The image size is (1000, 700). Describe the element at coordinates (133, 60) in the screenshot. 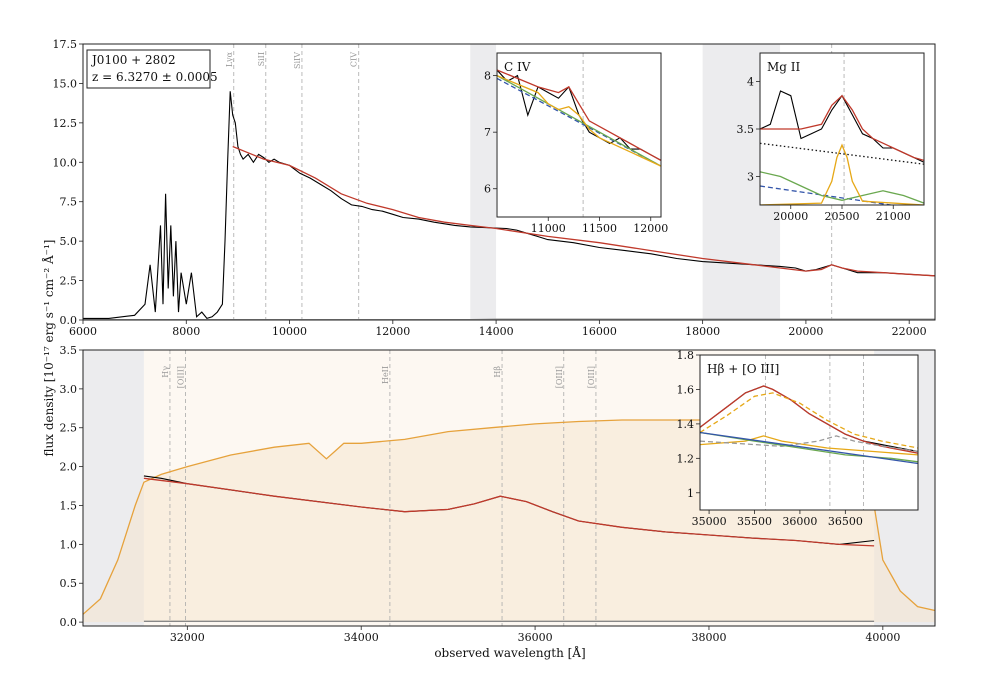

I see `object-name: J0100 + 2802` at that location.